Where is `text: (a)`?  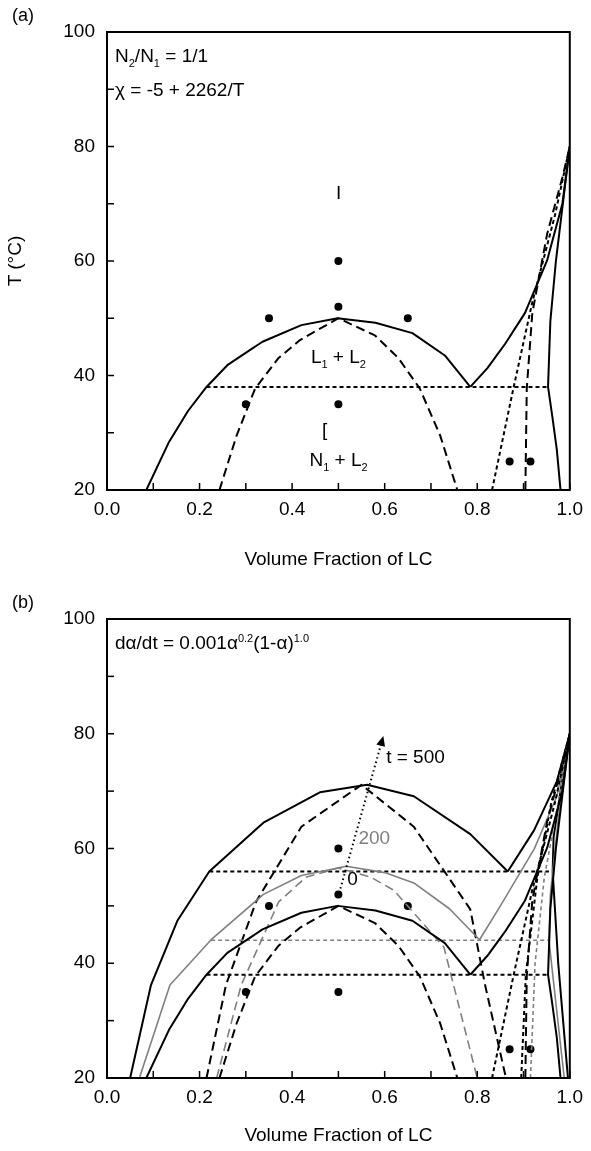
text: (a) is located at coordinates (23, 15).